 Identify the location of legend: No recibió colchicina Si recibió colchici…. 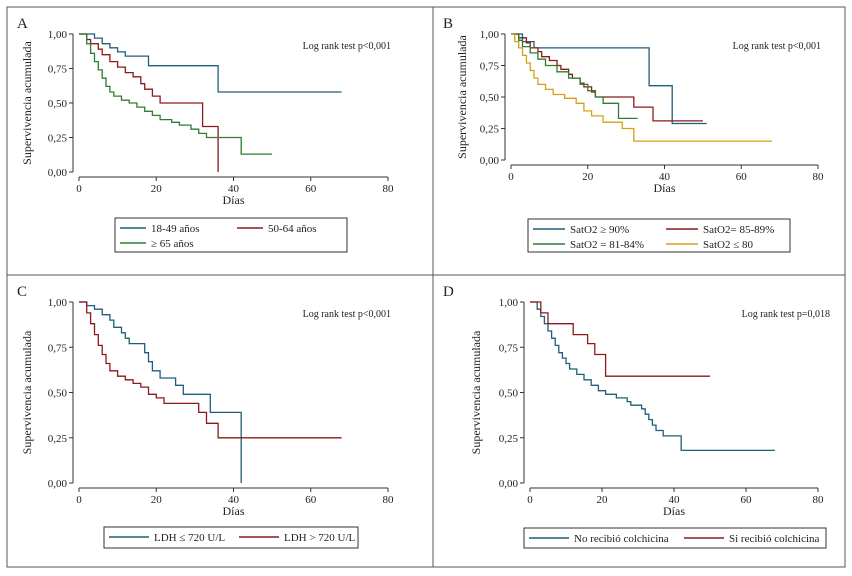
(675, 538).